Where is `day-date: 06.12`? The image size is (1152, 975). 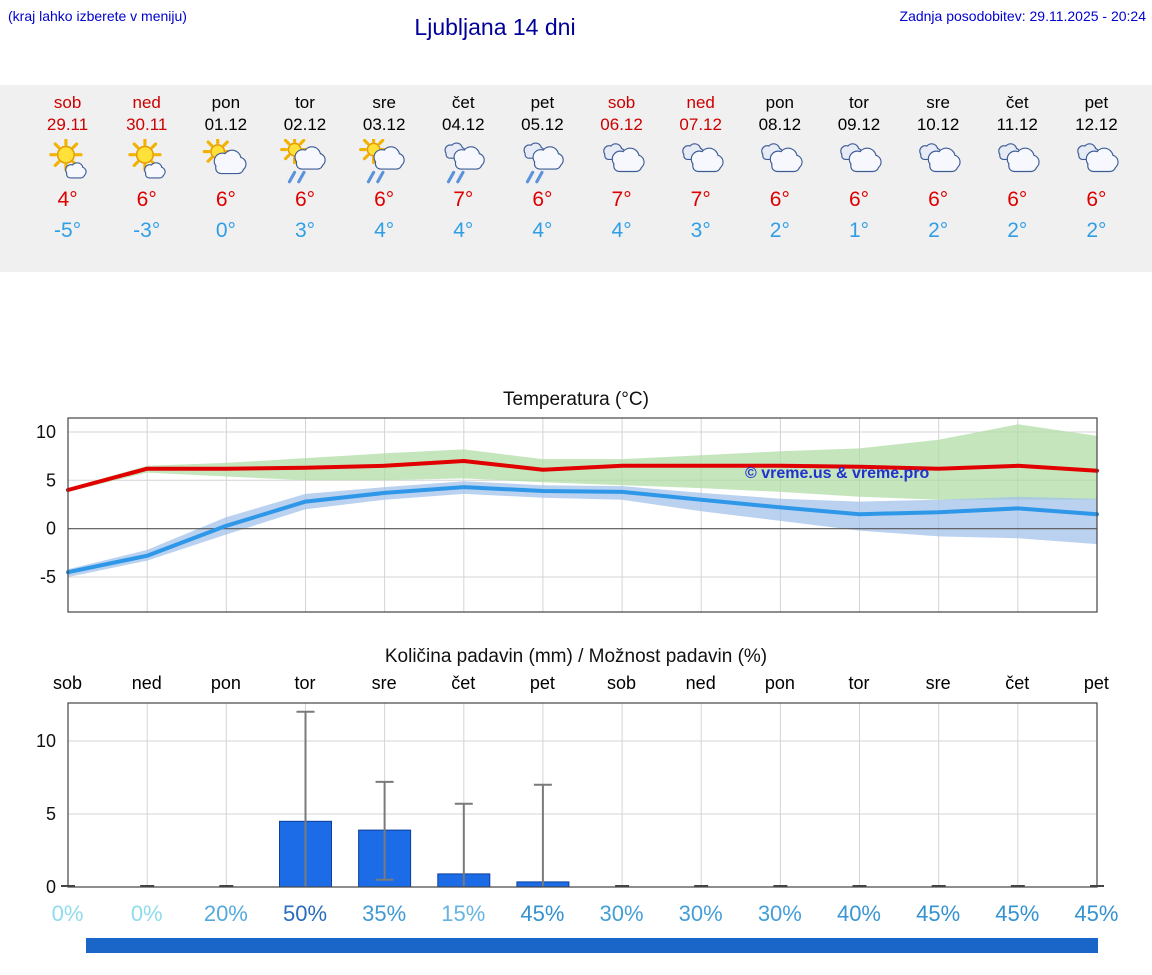
day-date: 06.12 is located at coordinates (621, 124).